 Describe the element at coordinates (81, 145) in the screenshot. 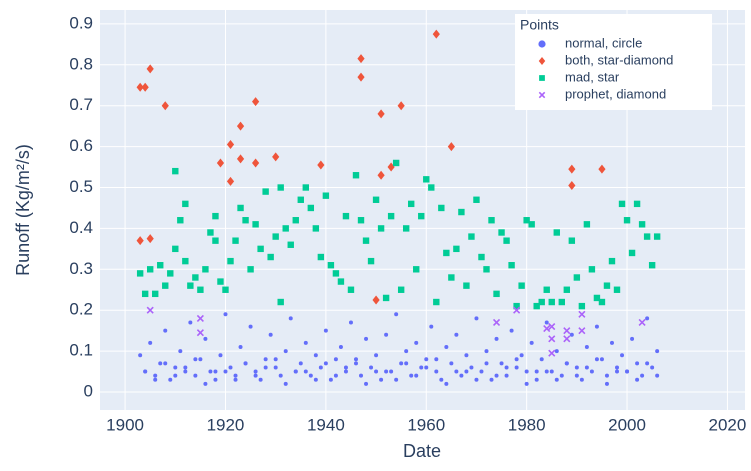

I see `y-tick-label: 0.6` at that location.